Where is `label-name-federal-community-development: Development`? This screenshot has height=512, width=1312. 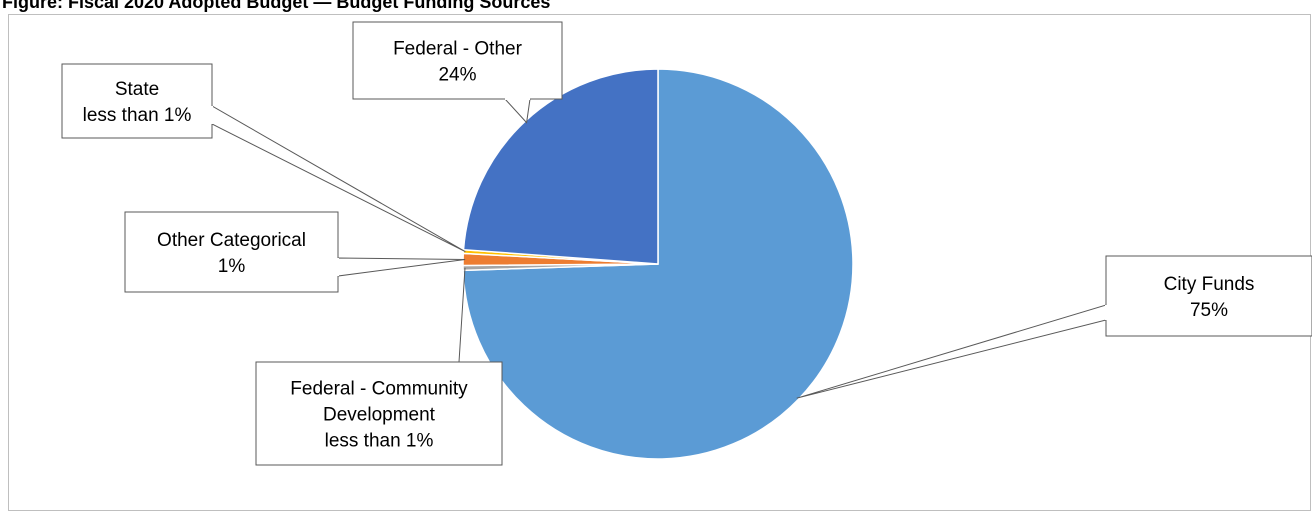
label-name-federal-community-development: Development is located at coordinates (379, 415).